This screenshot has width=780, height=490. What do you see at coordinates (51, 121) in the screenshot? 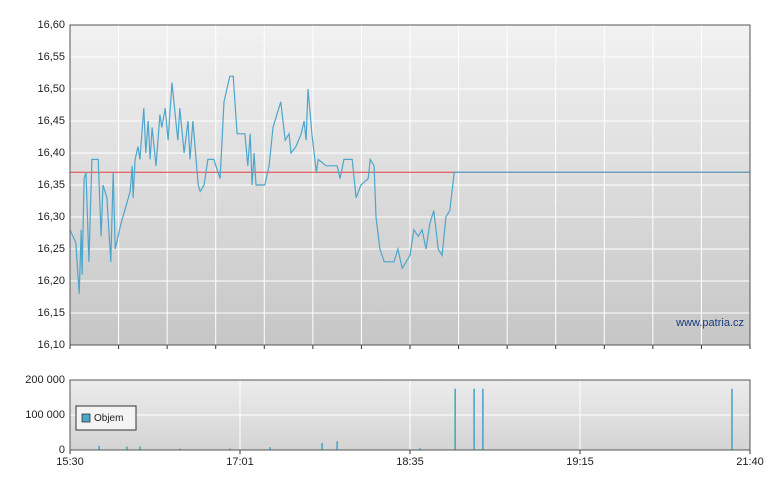
I see `y-tick-label: 16,45` at bounding box center [51, 121].